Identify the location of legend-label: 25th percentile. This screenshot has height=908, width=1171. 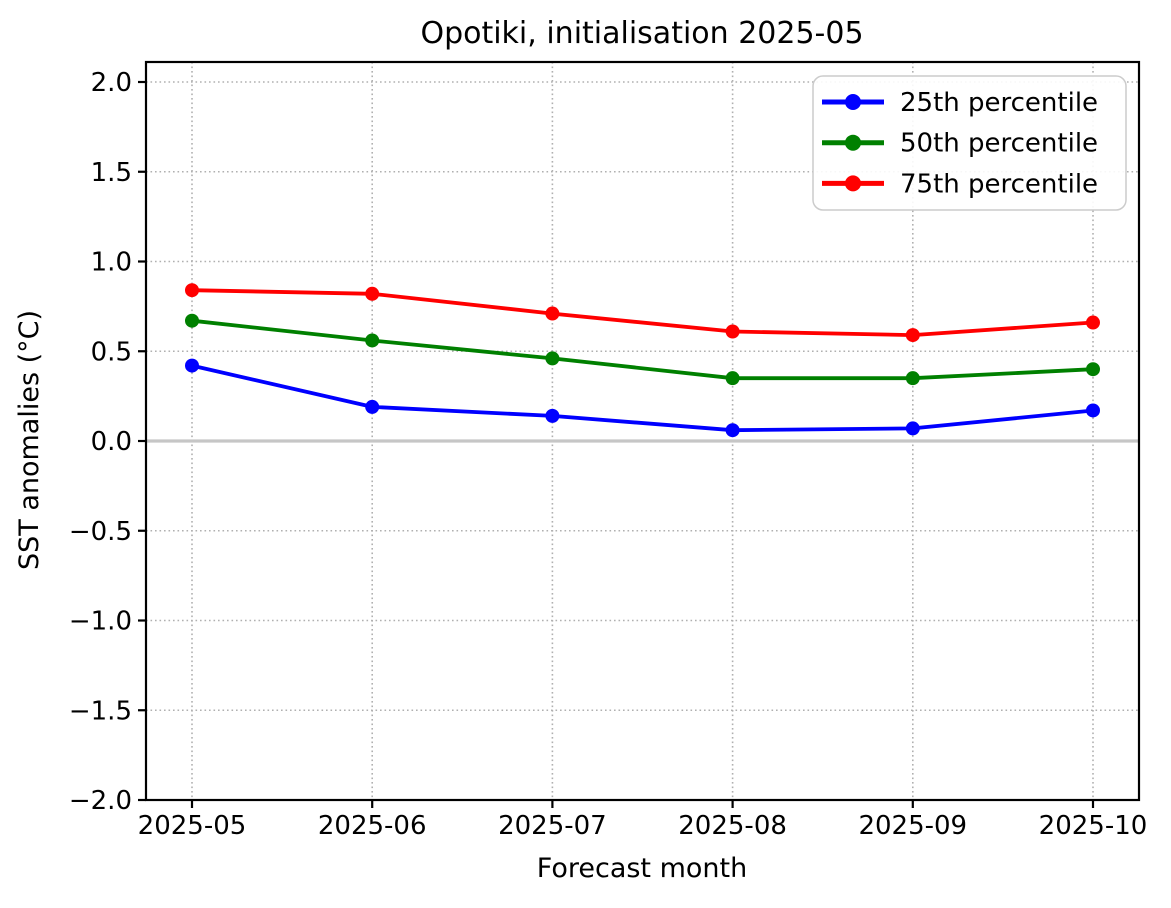
(999, 103).